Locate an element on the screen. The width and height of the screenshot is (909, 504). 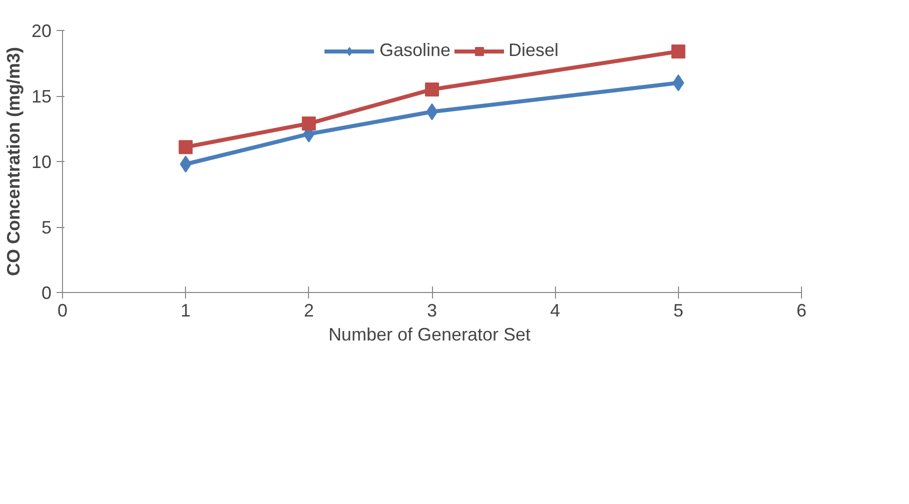
legend-label: Diesel is located at coordinates (533, 50).